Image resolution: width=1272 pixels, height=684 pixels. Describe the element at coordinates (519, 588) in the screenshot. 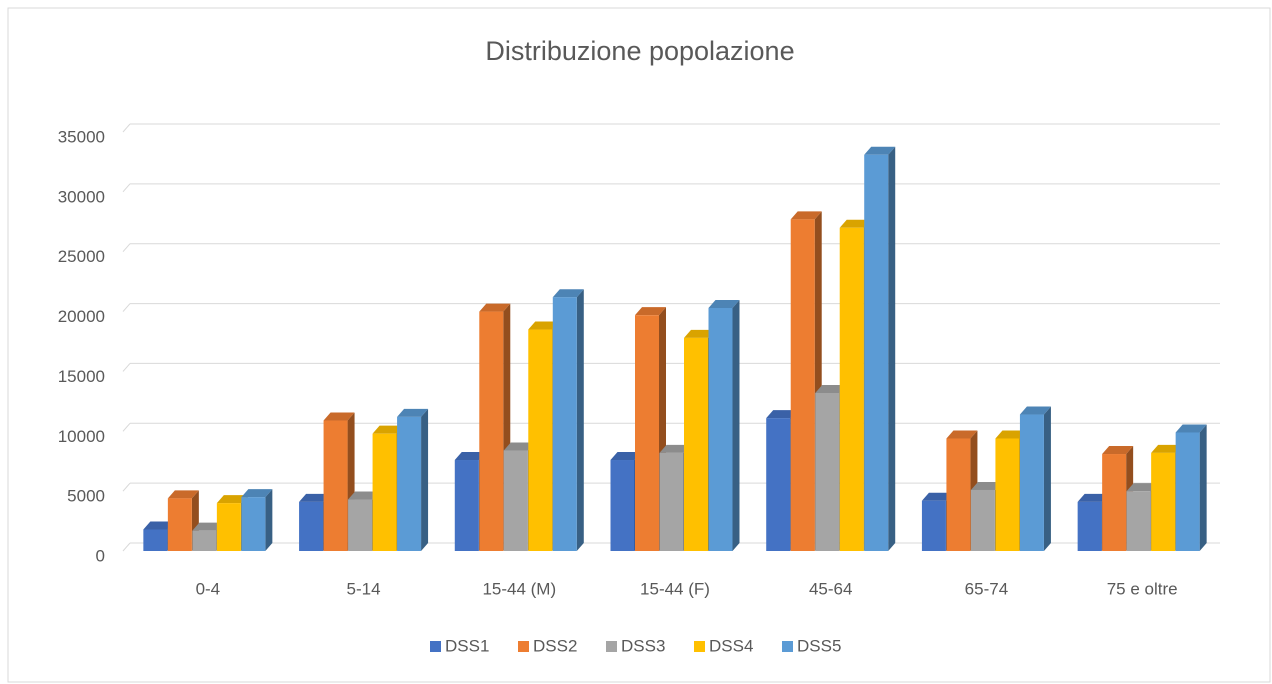

I see `x-tick-label: 15-44 (M)` at that location.